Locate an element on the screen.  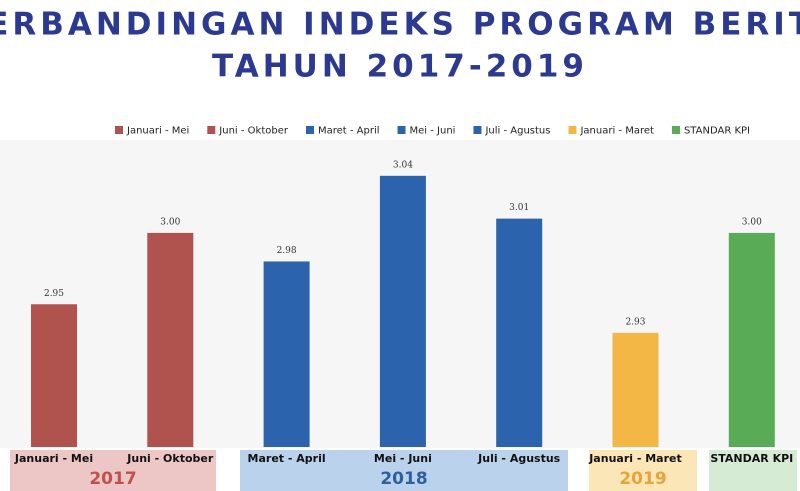
legend-label: Juni - Oktober is located at coordinates (253, 131).